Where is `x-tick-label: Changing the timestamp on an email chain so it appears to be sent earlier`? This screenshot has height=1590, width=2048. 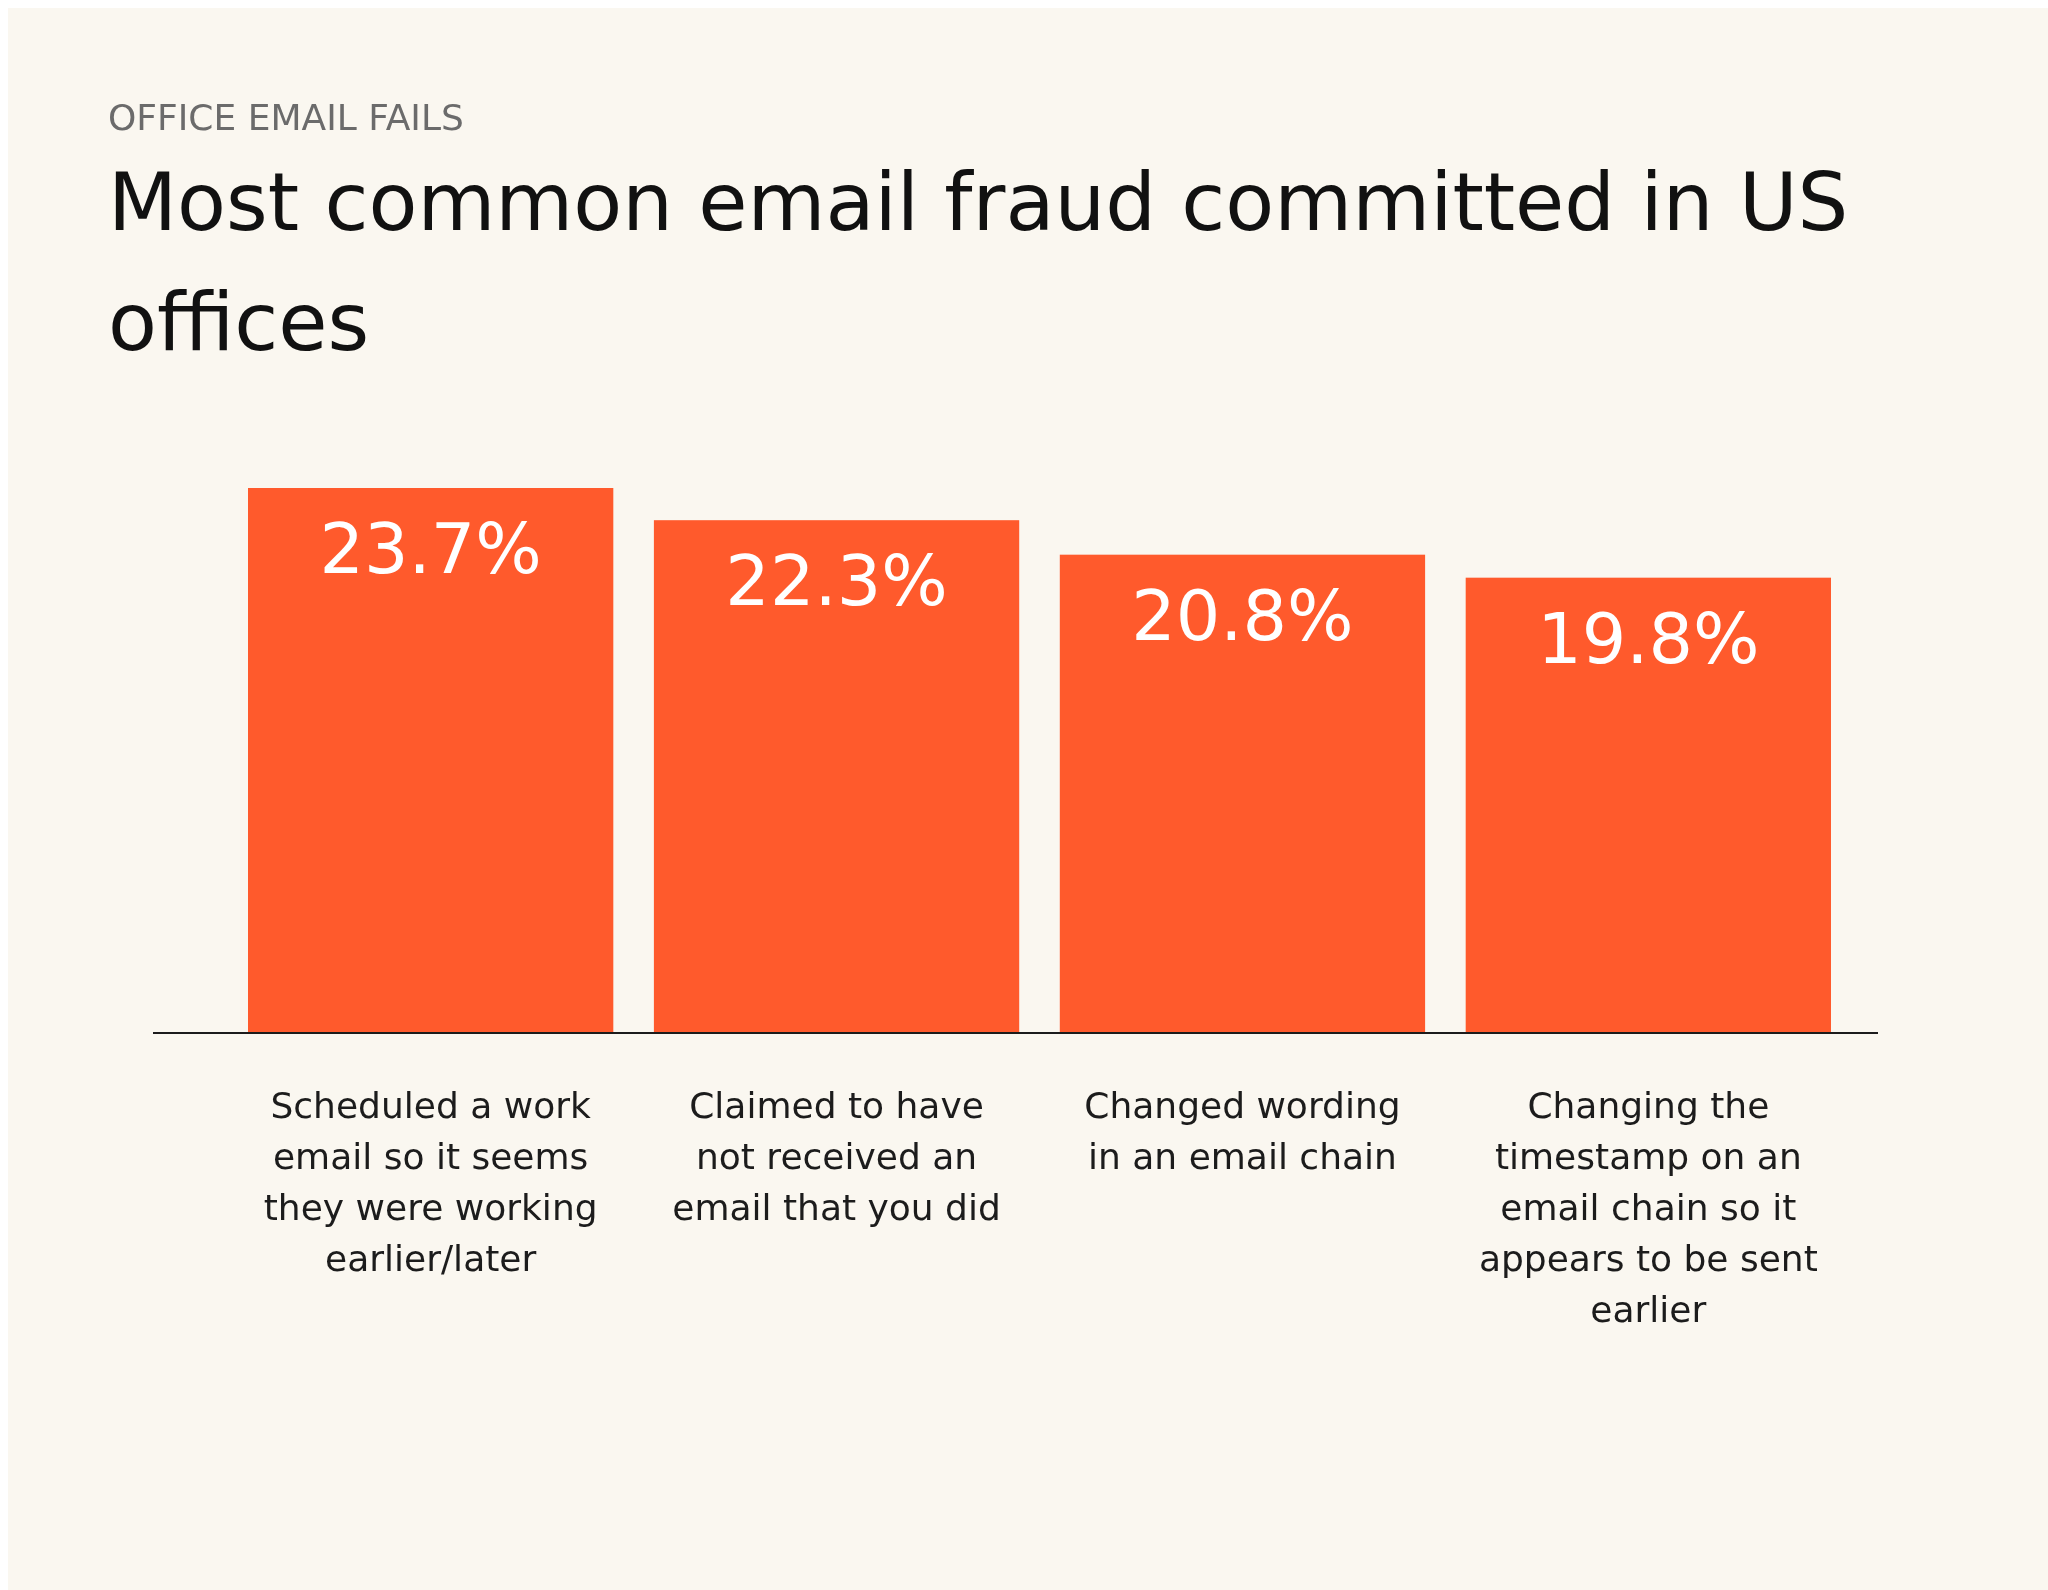 x-tick-label: Changing the timestamp on an email chain so it appears to be sent earlier is located at coordinates (1648, 1207).